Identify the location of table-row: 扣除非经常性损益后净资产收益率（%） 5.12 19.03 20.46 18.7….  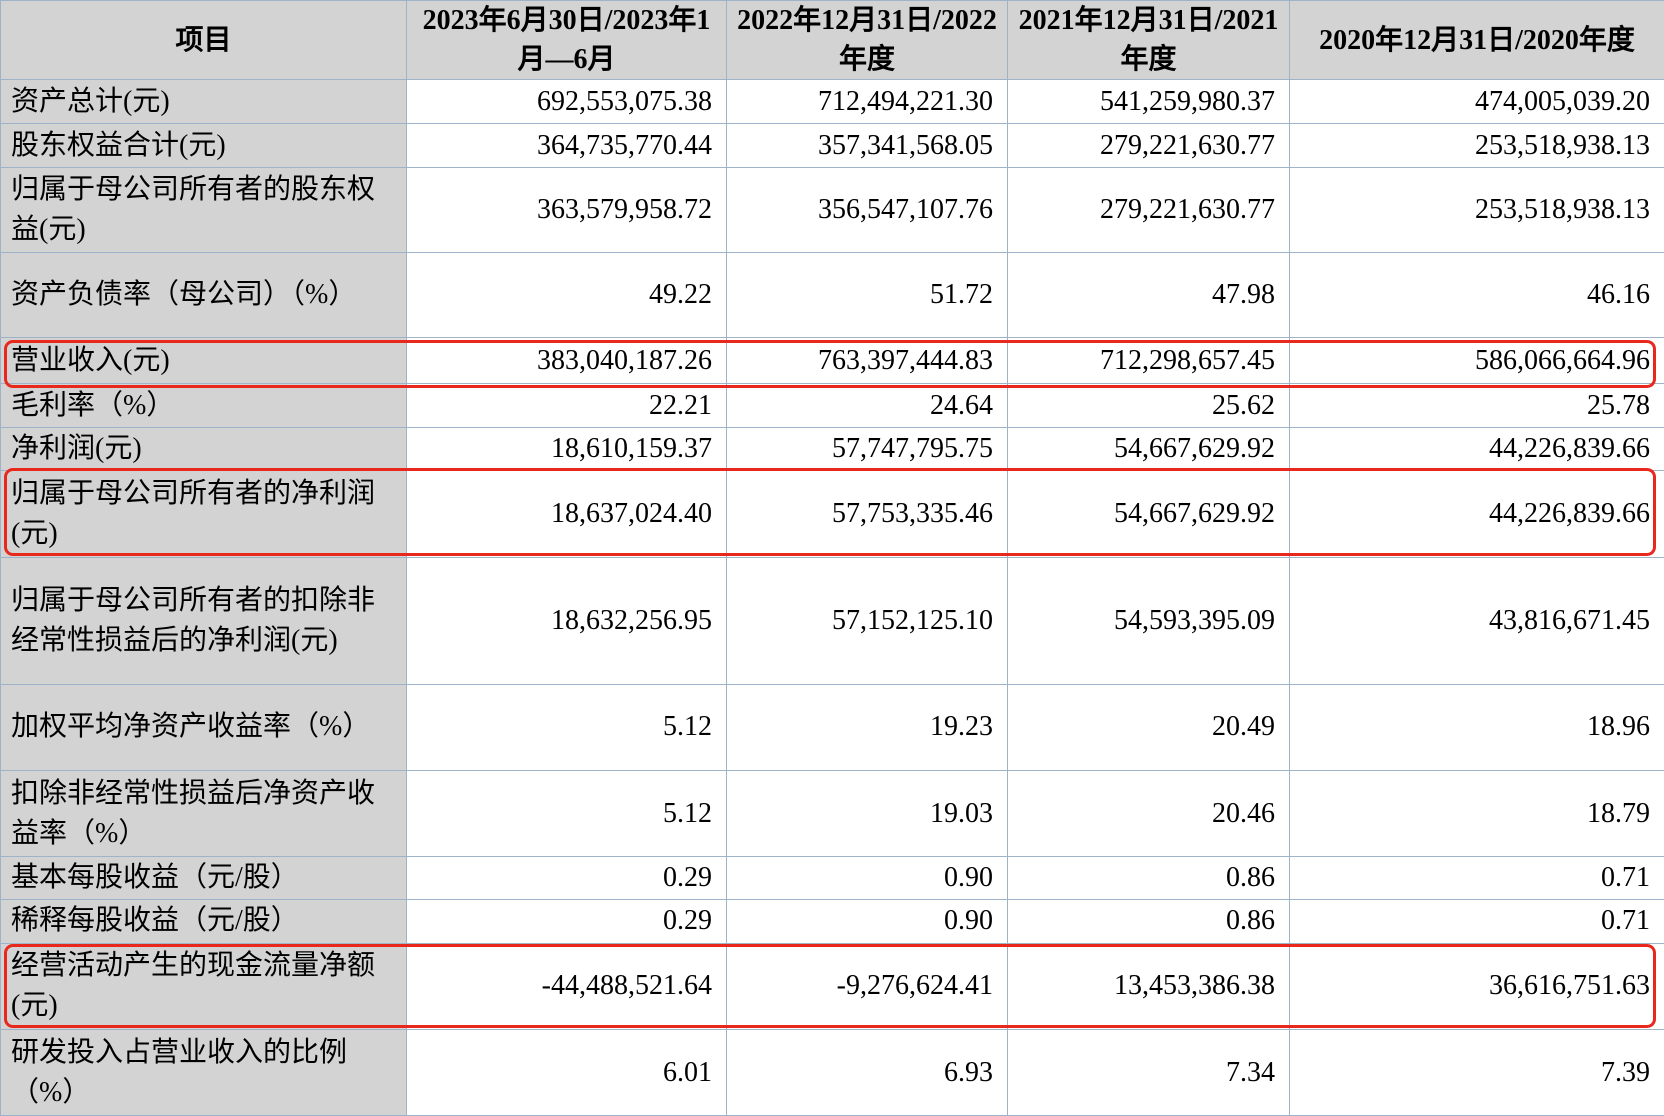
(832, 813).